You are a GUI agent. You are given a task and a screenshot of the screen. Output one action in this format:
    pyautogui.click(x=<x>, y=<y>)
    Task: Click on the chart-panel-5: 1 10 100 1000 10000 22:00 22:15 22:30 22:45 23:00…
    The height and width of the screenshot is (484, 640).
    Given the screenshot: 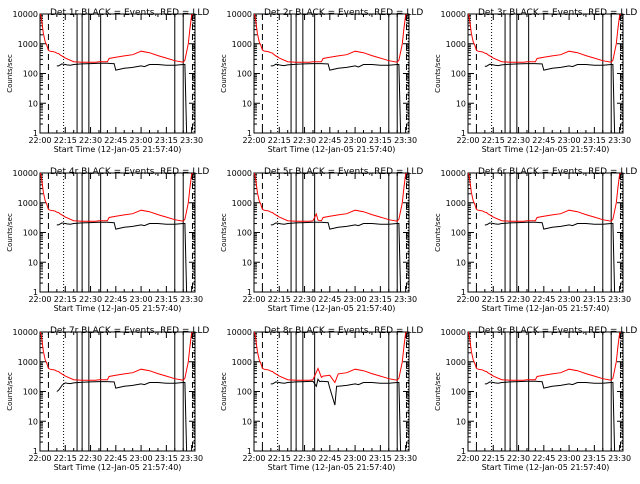 What is the action you would take?
    pyautogui.click(x=321, y=240)
    